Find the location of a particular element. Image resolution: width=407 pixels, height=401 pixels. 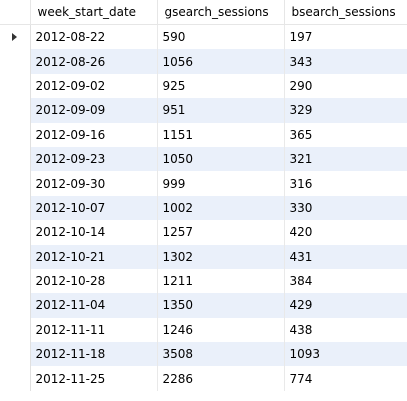

cell-gsearch-sessions: 3508 is located at coordinates (221, 354).